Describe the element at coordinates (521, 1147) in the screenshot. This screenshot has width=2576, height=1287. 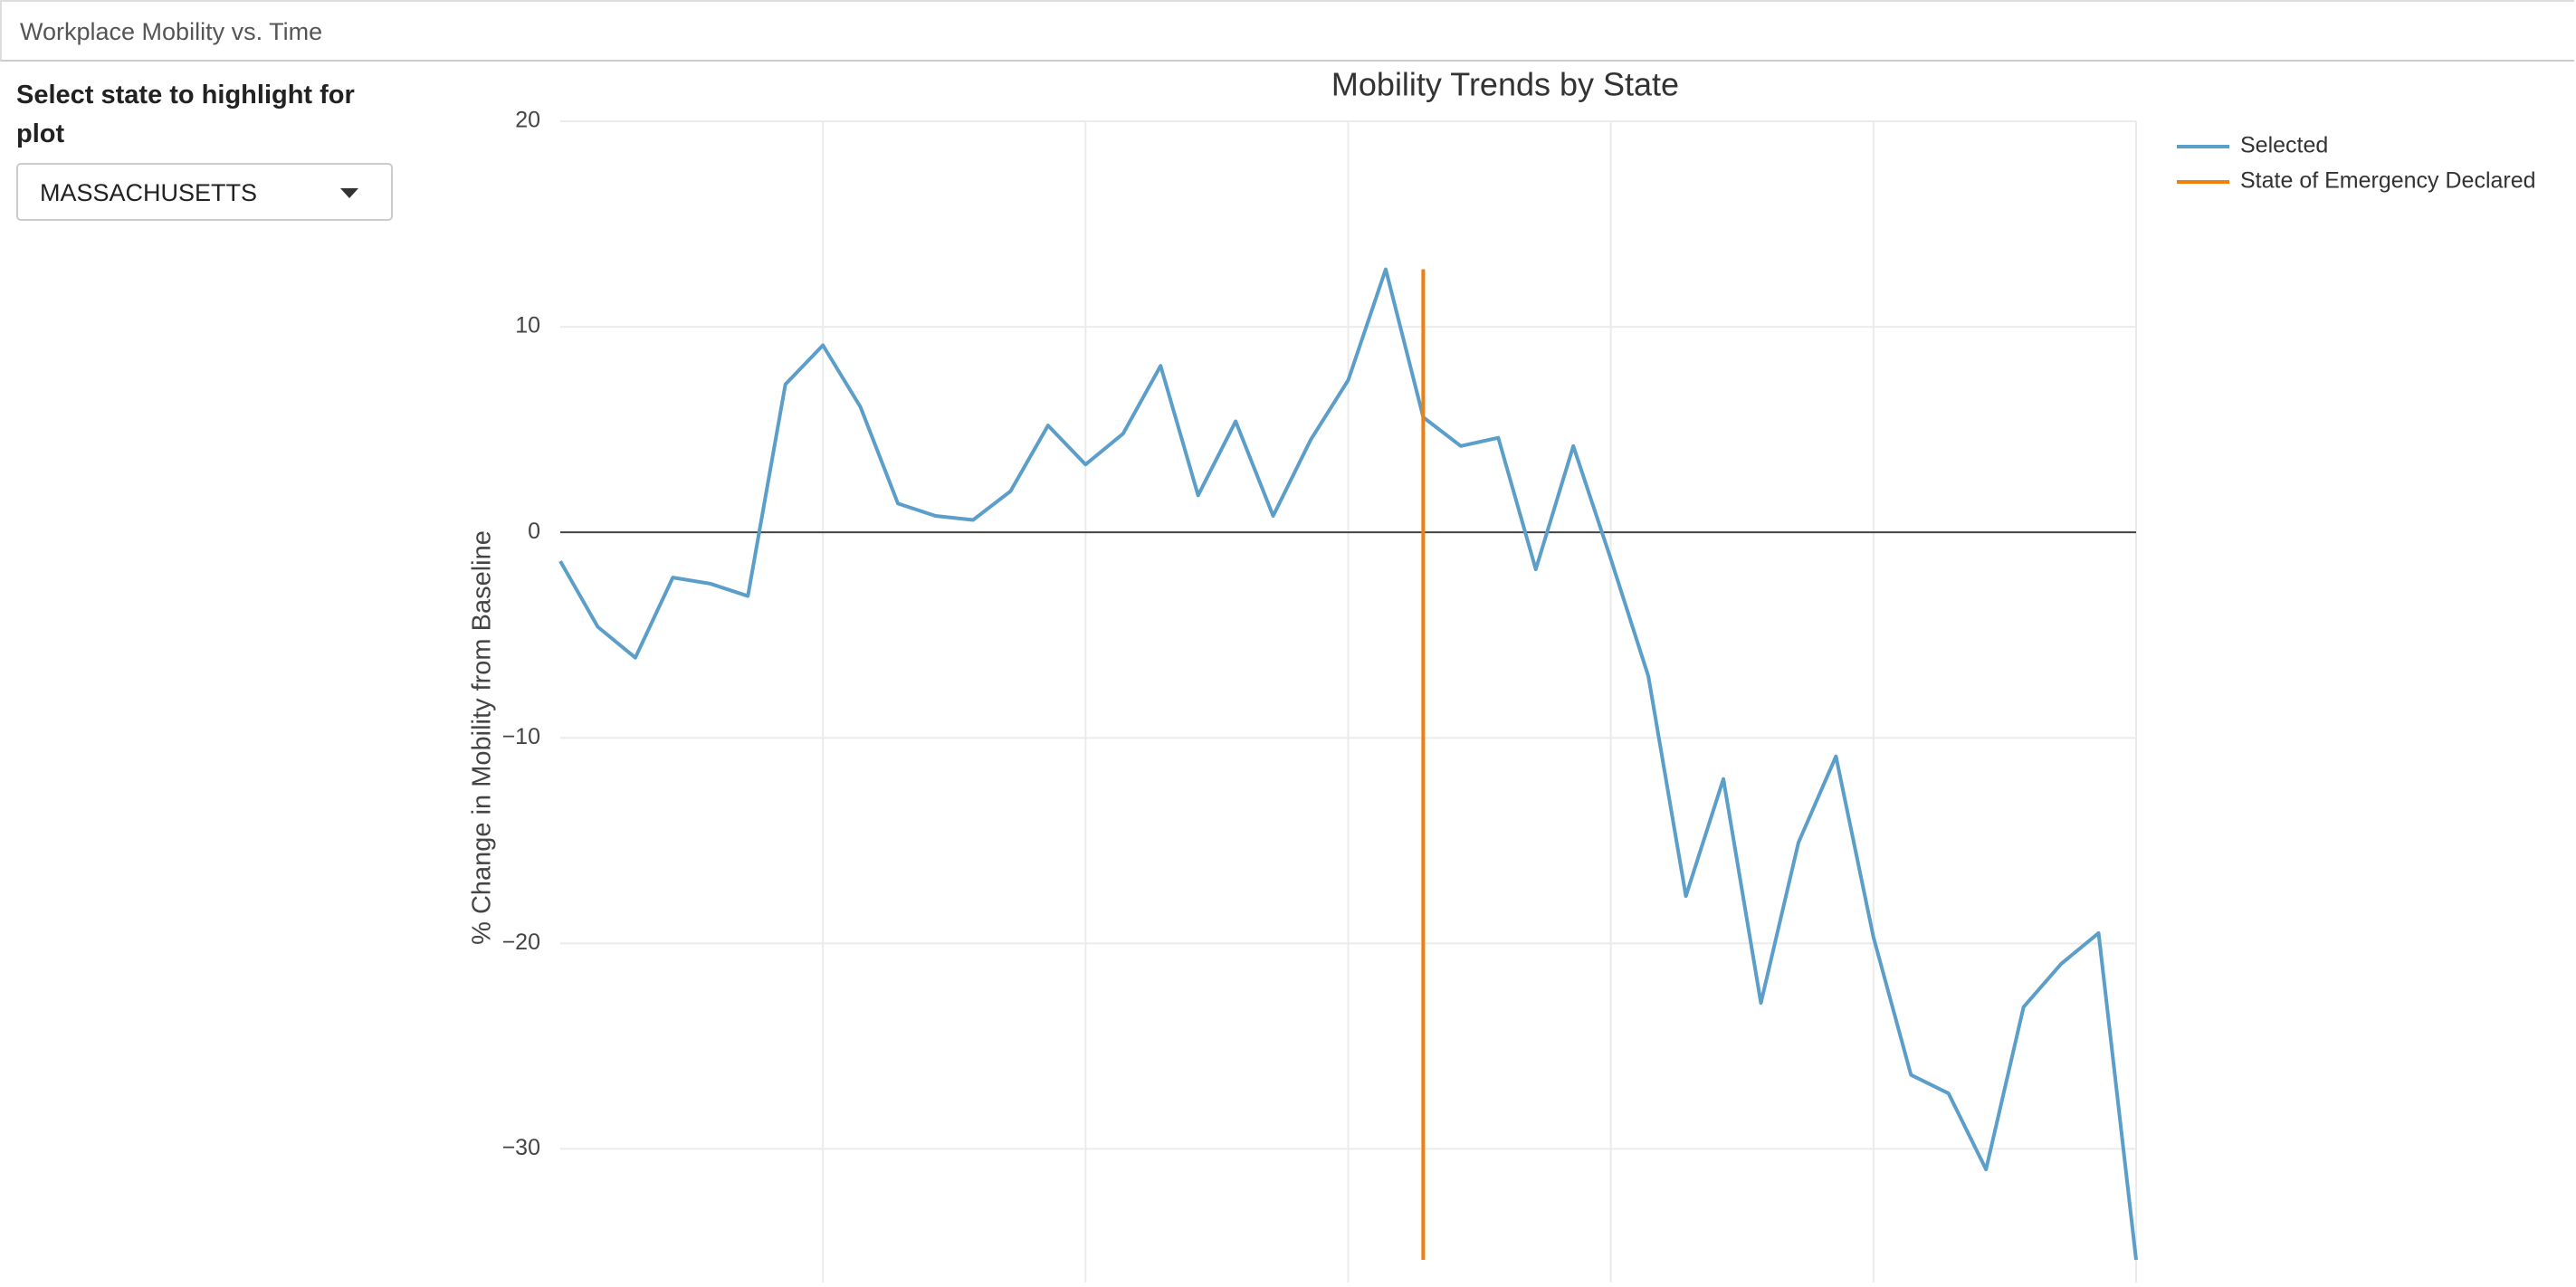
I see `y-tick-label: −30` at that location.